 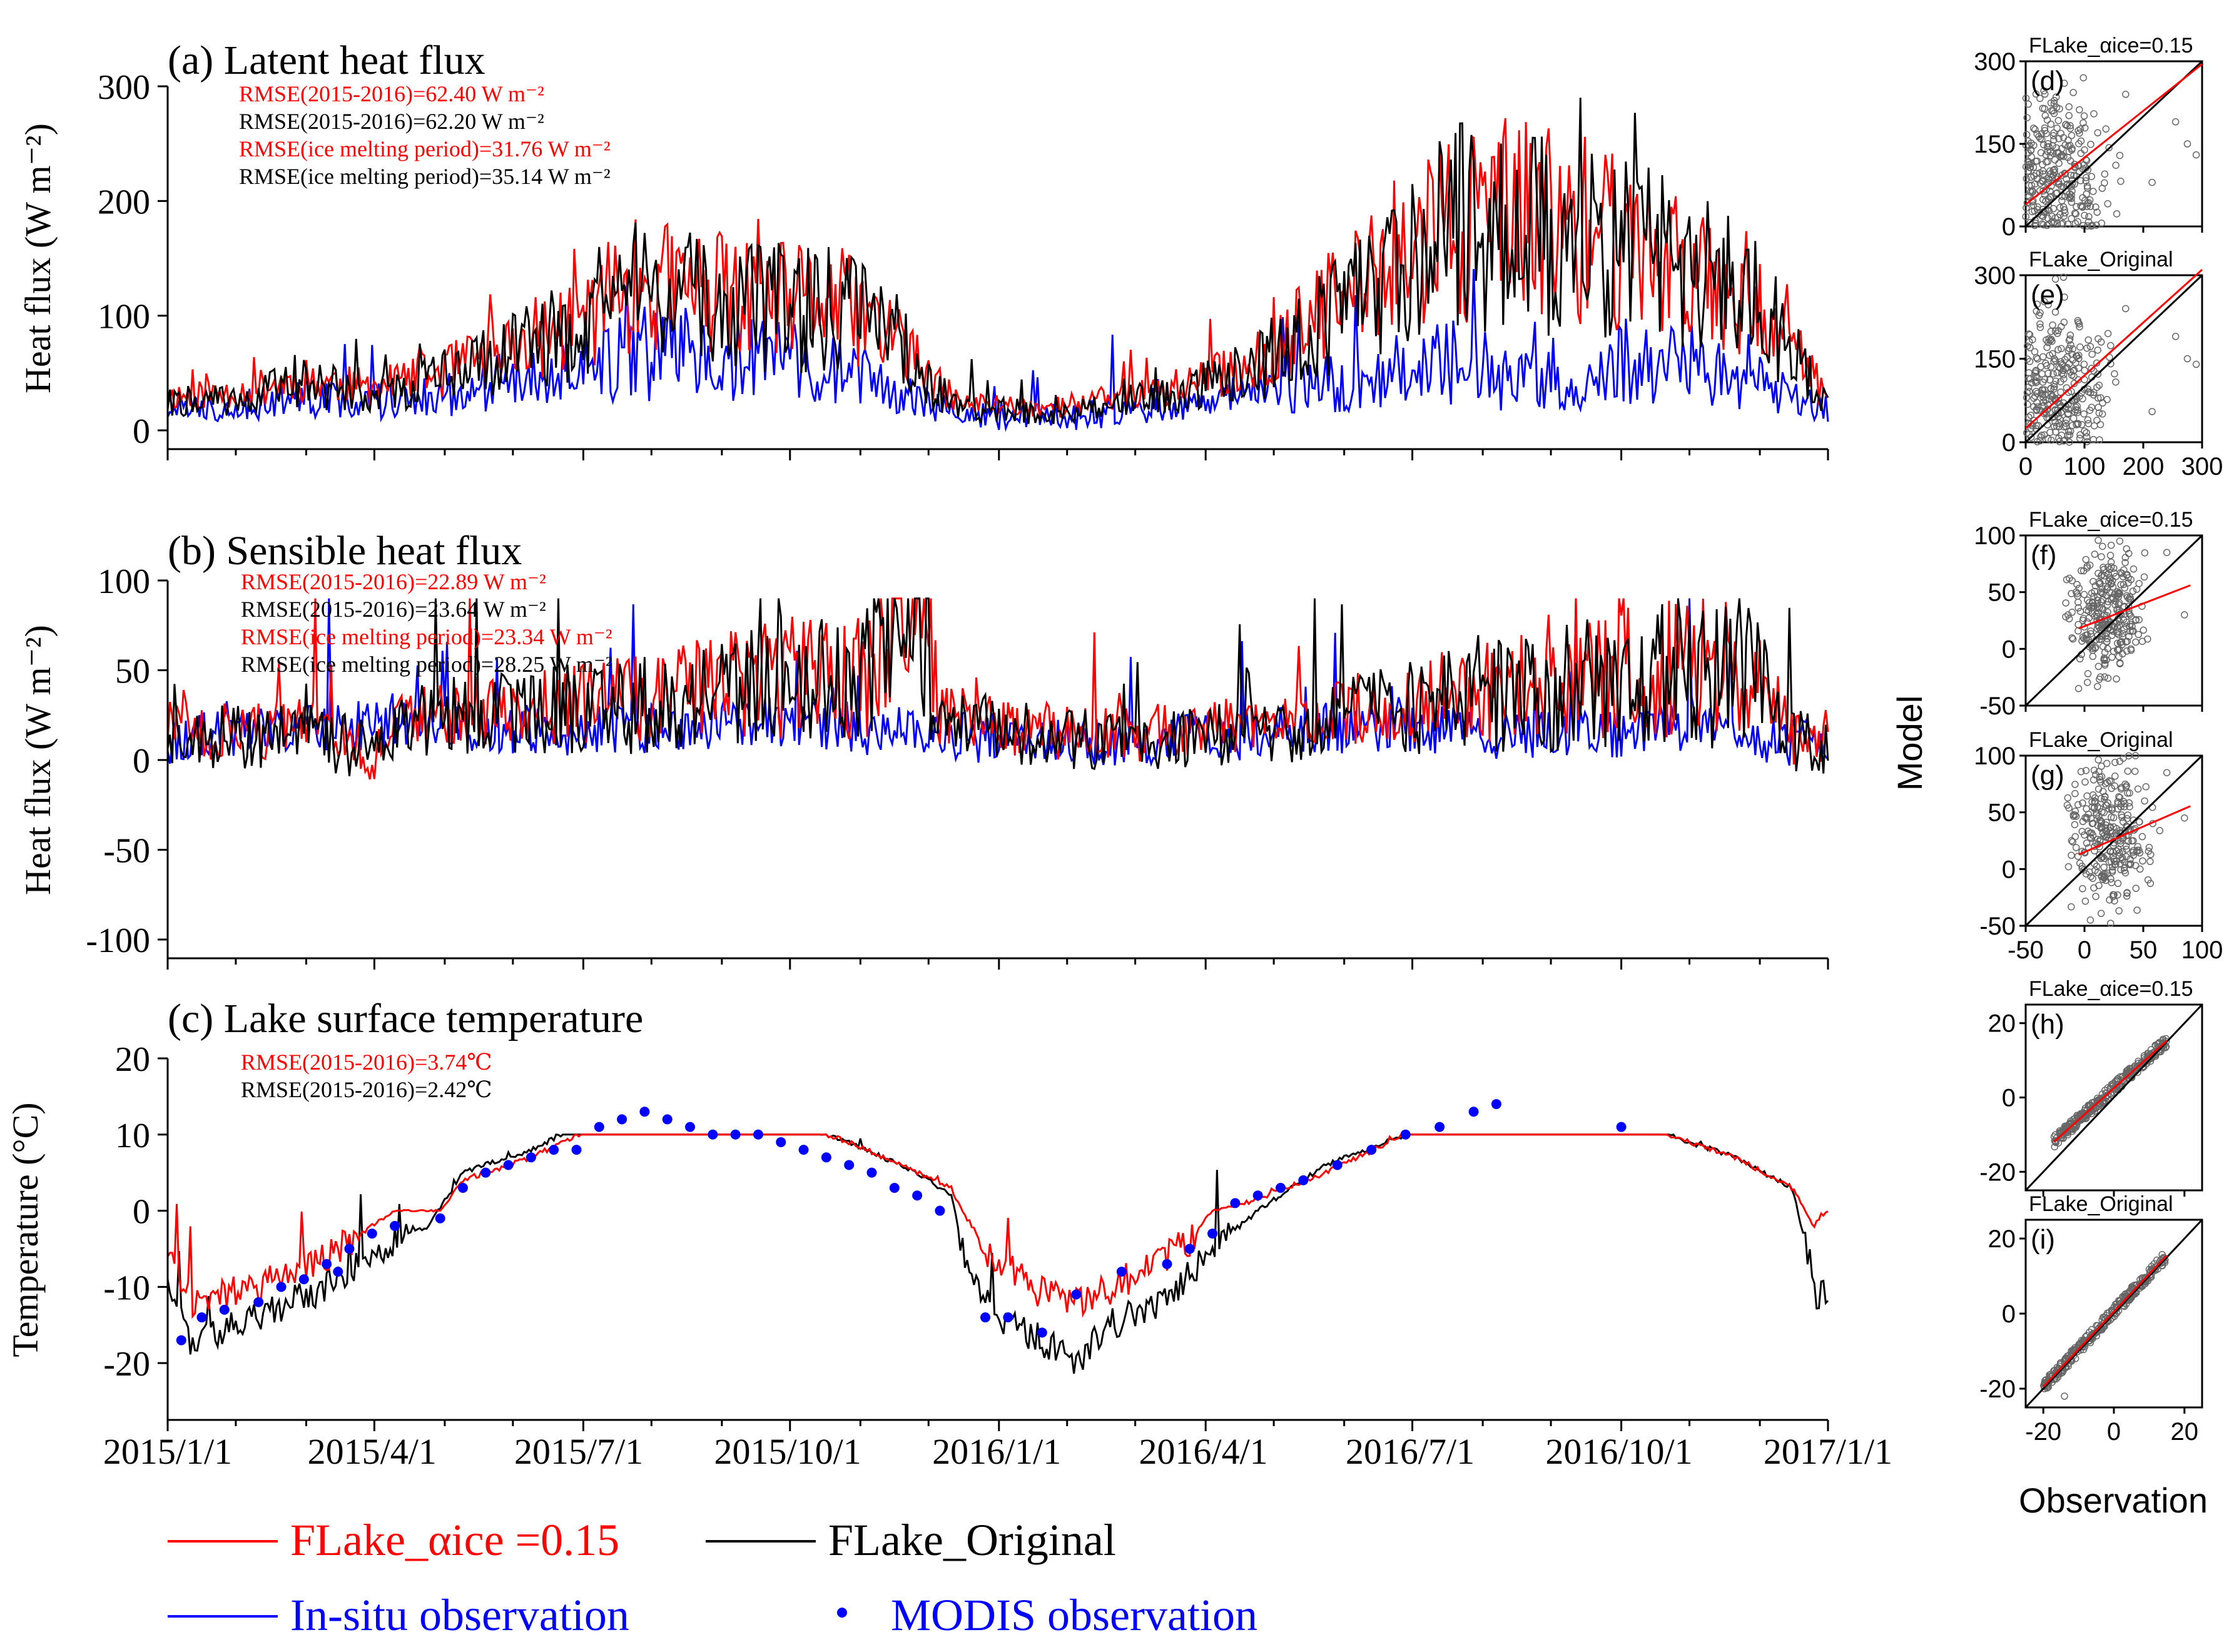 I want to click on scatter-panel-label: (h), so click(x=2047, y=1024).